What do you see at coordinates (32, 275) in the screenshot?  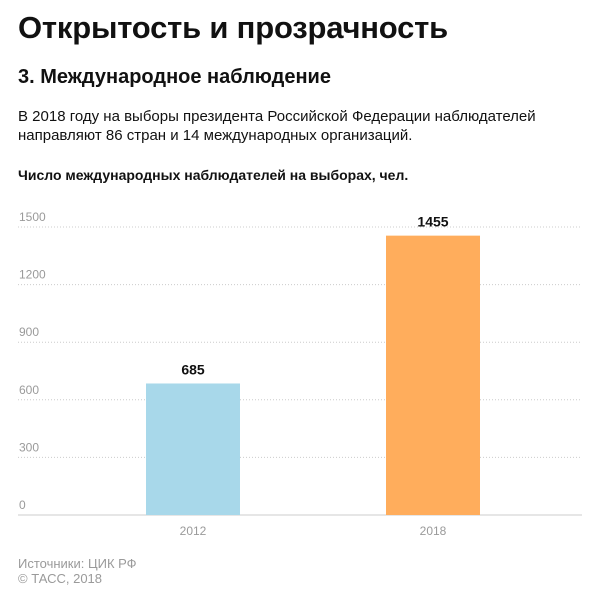 I see `y-tick-label: 1200` at bounding box center [32, 275].